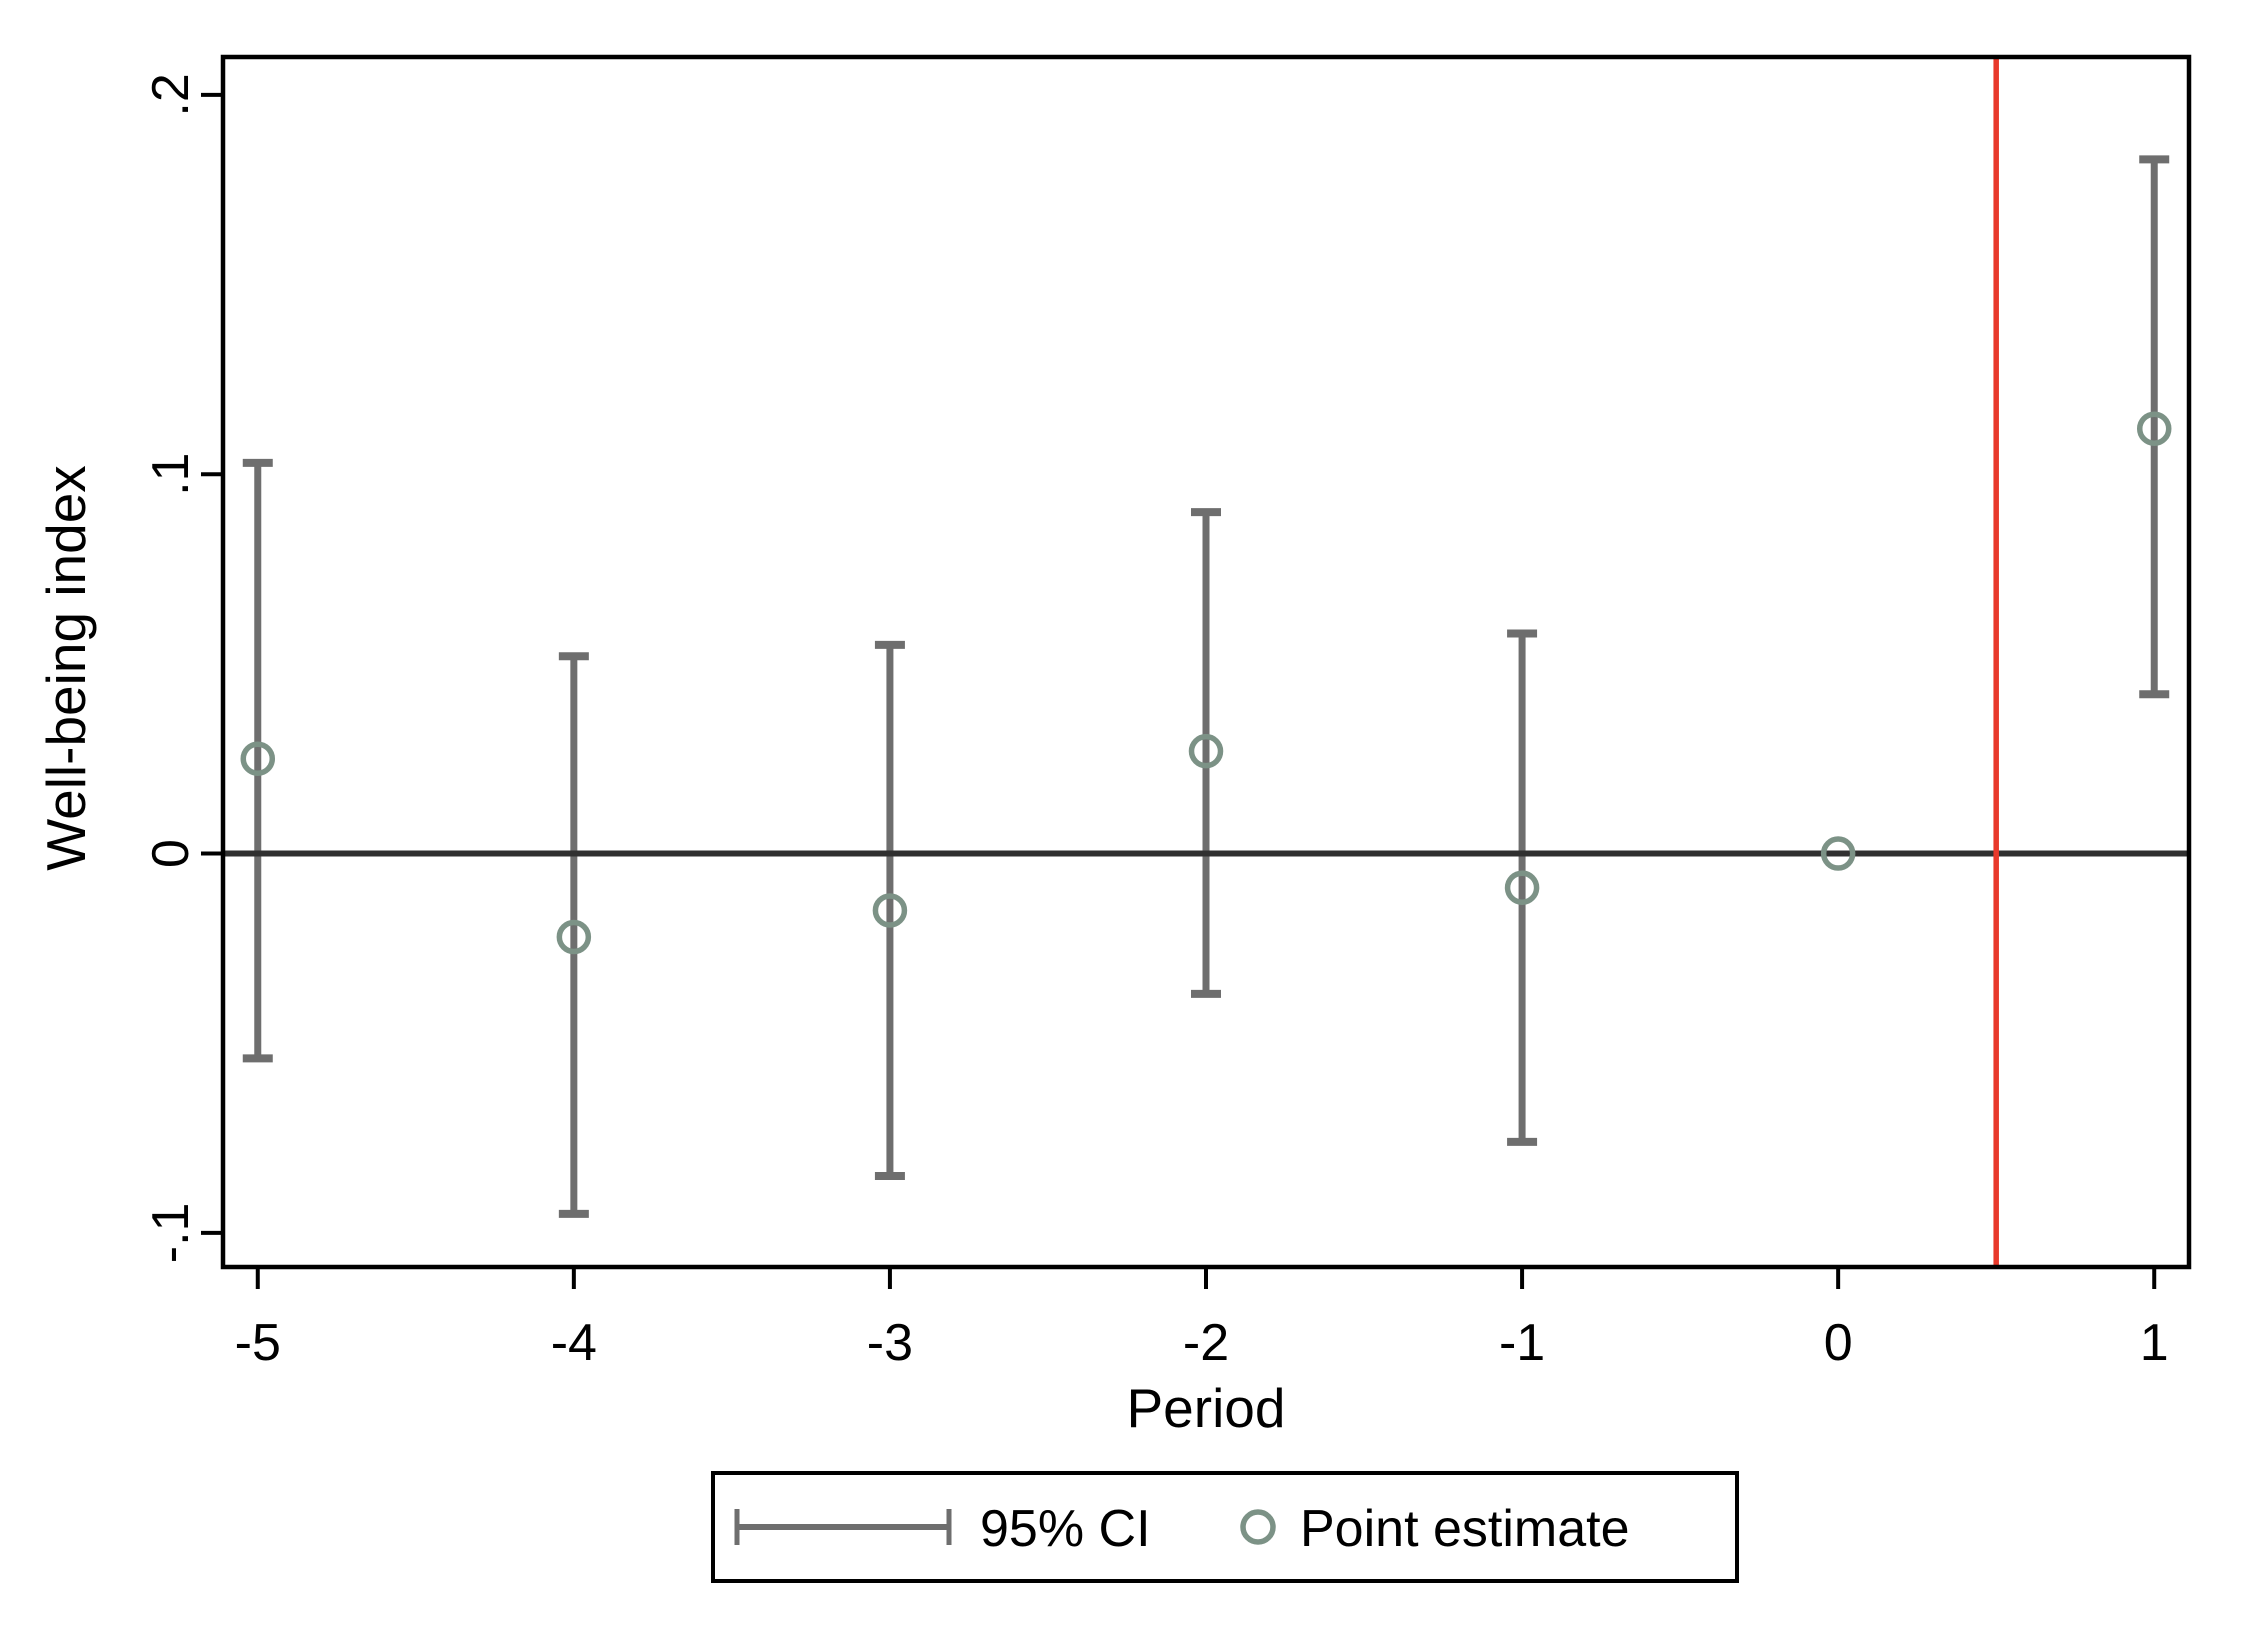 This screenshot has width=2250, height=1636. I want to click on y-tick-label: 0, so click(171, 853).